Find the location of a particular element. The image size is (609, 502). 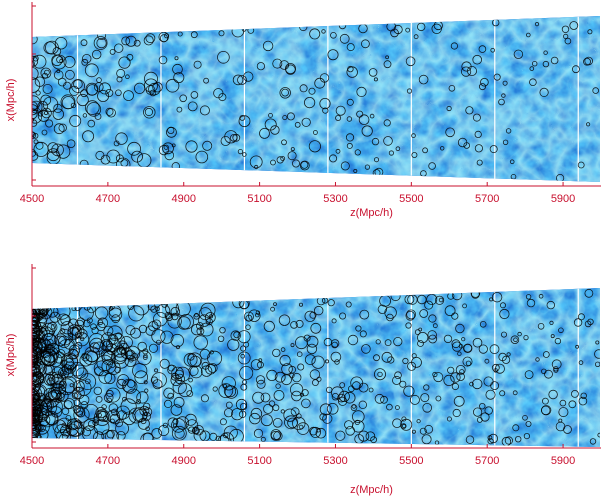

x-tick-label: 5100 is located at coordinates (259, 461).